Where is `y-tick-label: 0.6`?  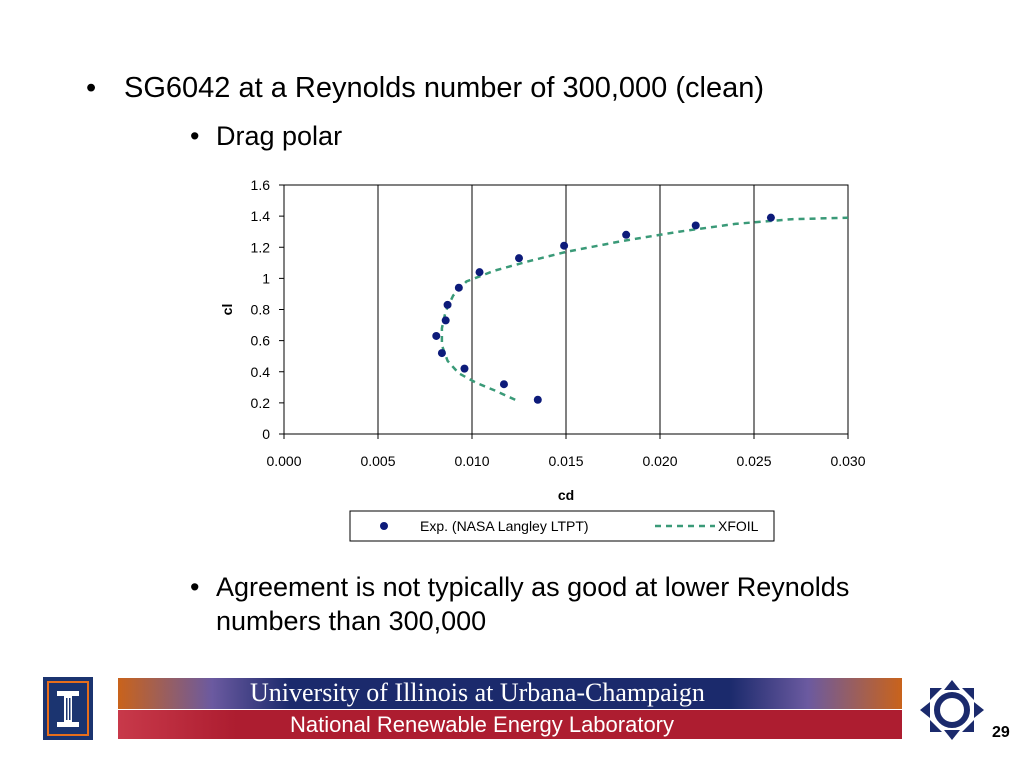
y-tick-label: 0.6 is located at coordinates (261, 341).